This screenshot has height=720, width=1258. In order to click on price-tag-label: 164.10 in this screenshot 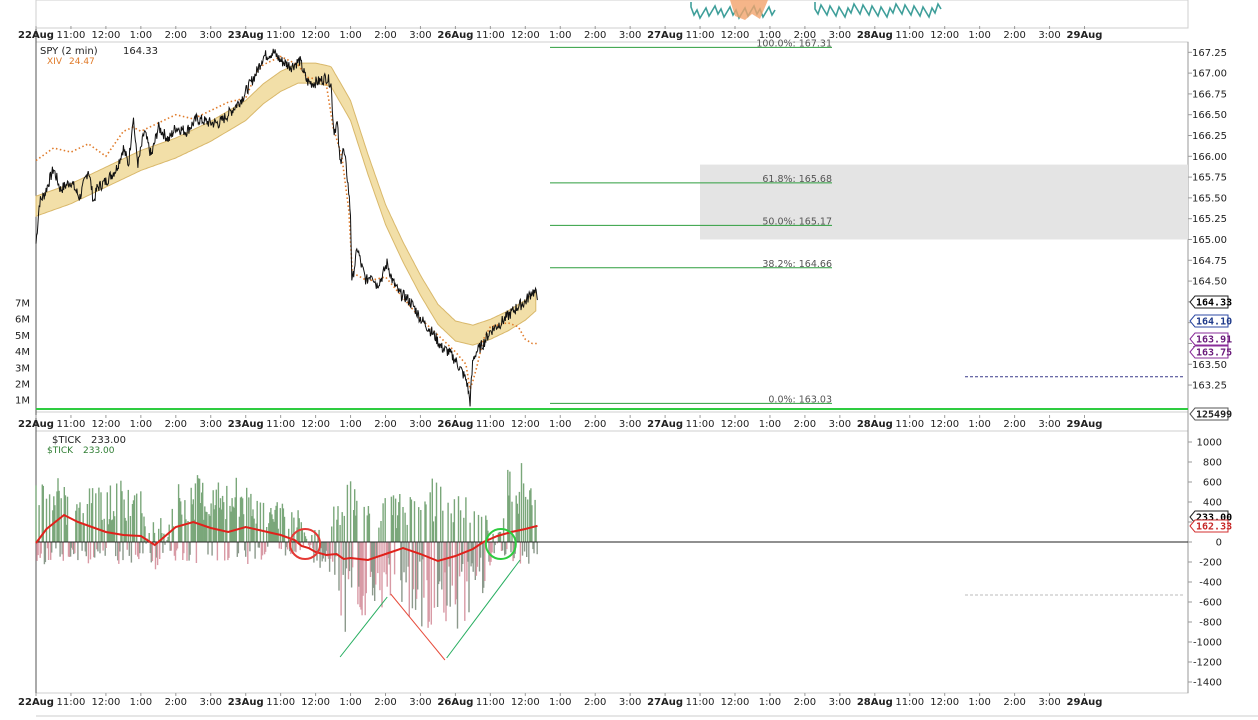, I will do `click(1214, 322)`.